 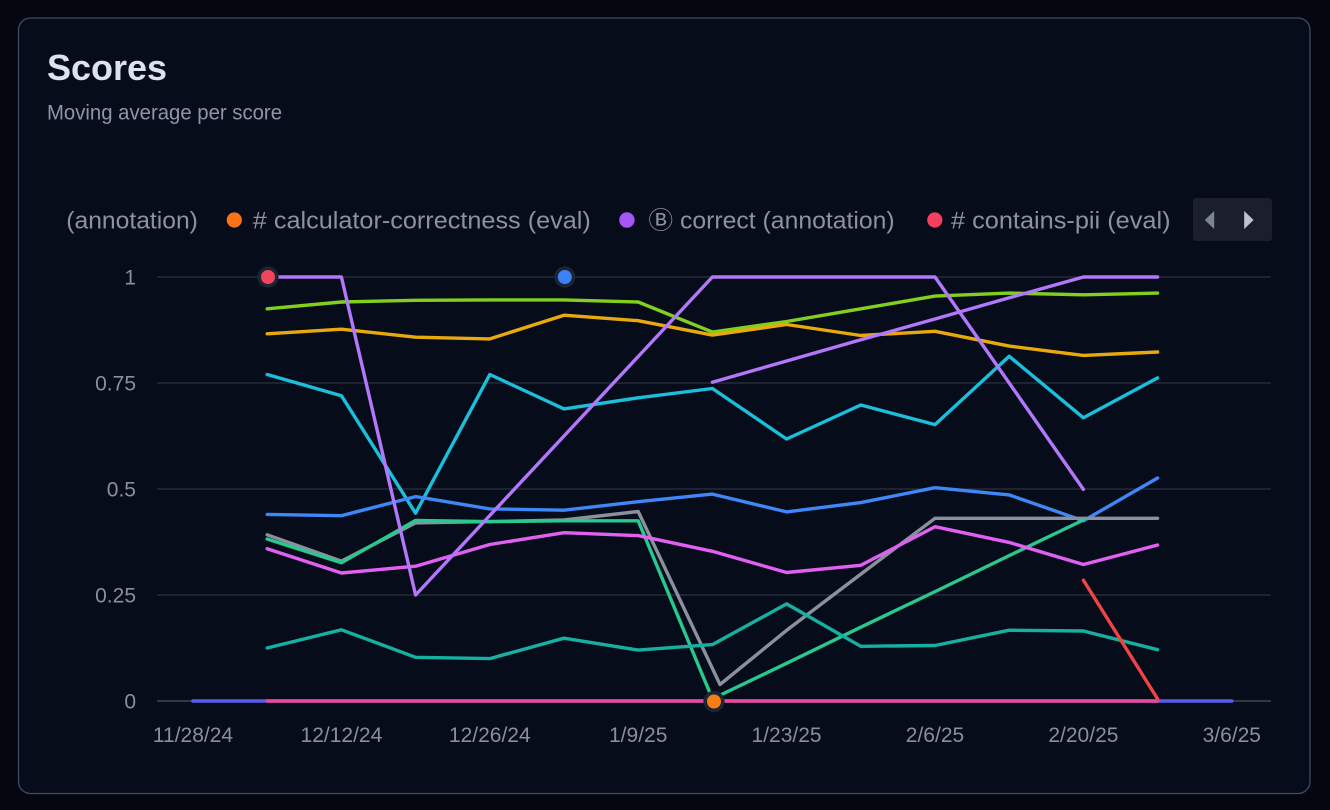 I want to click on svg-text: 12/12/24, so click(x=342, y=735).